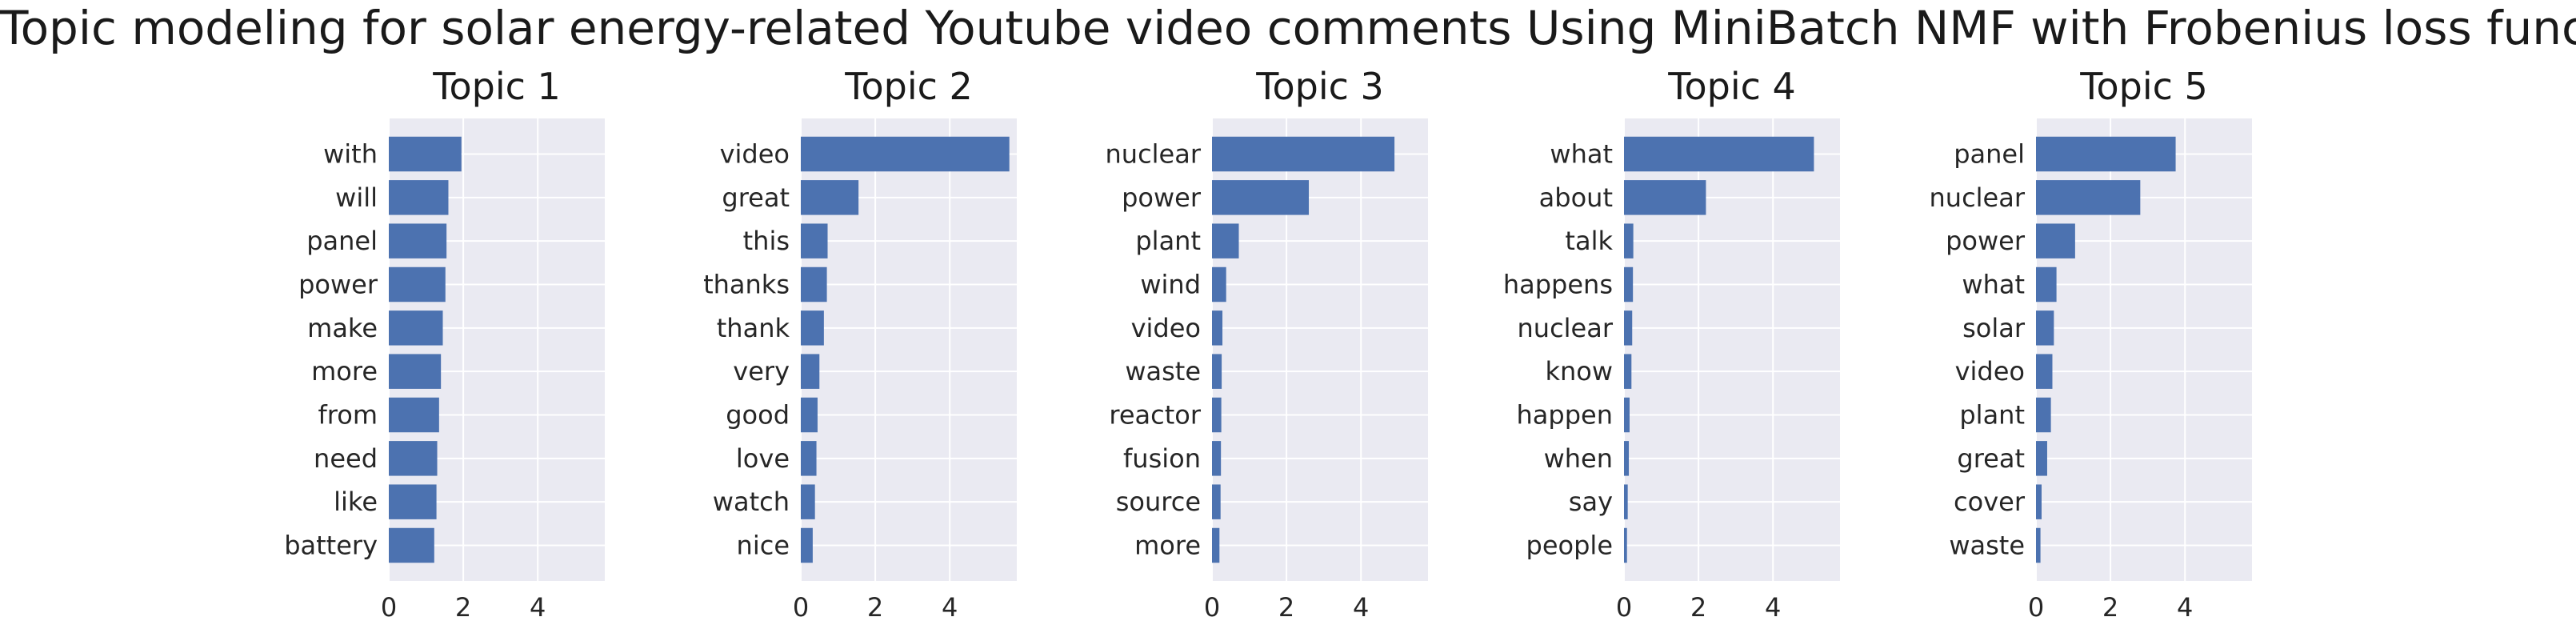 The image size is (2576, 625). Describe the element at coordinates (356, 502) in the screenshot. I see `y-tick-label: like` at that location.